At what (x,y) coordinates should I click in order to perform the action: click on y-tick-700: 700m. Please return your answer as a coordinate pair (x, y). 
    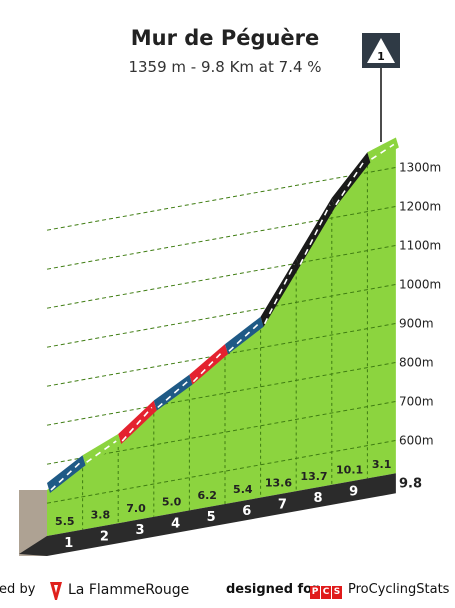
    Looking at the image, I should click on (416, 401).